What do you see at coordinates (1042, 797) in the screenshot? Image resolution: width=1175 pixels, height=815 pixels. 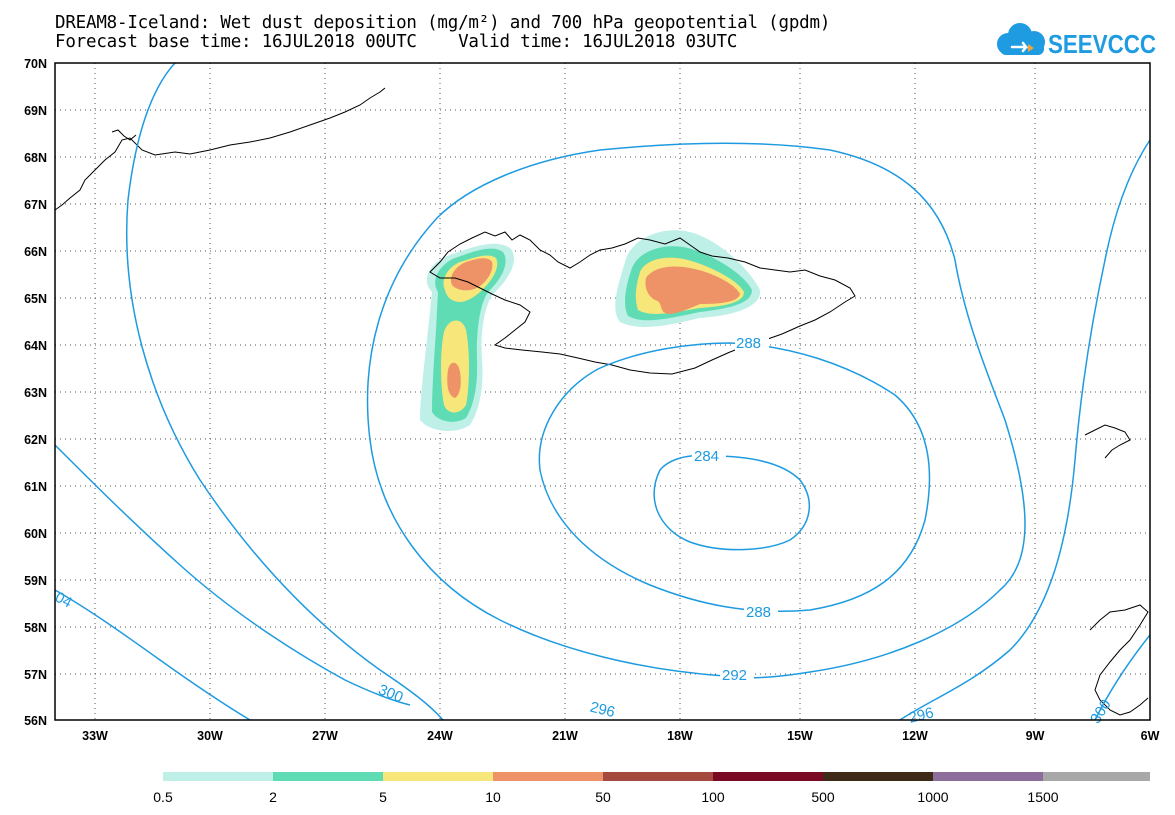 I see `legend-label: 1500` at bounding box center [1042, 797].